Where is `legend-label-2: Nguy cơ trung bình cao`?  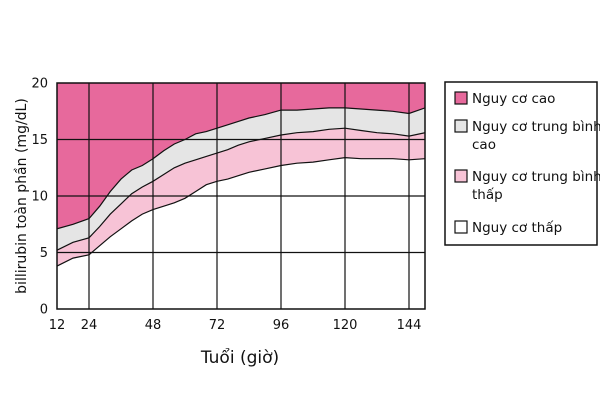 legend-label-2: Nguy cơ trung bình cao is located at coordinates (536, 136).